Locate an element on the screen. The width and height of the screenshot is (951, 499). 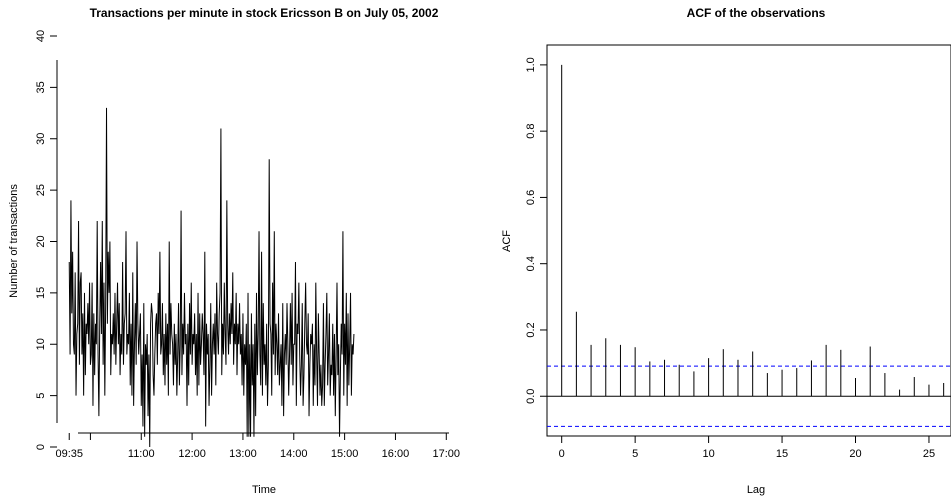
x-tick-label: 13:00 is located at coordinates (243, 454).